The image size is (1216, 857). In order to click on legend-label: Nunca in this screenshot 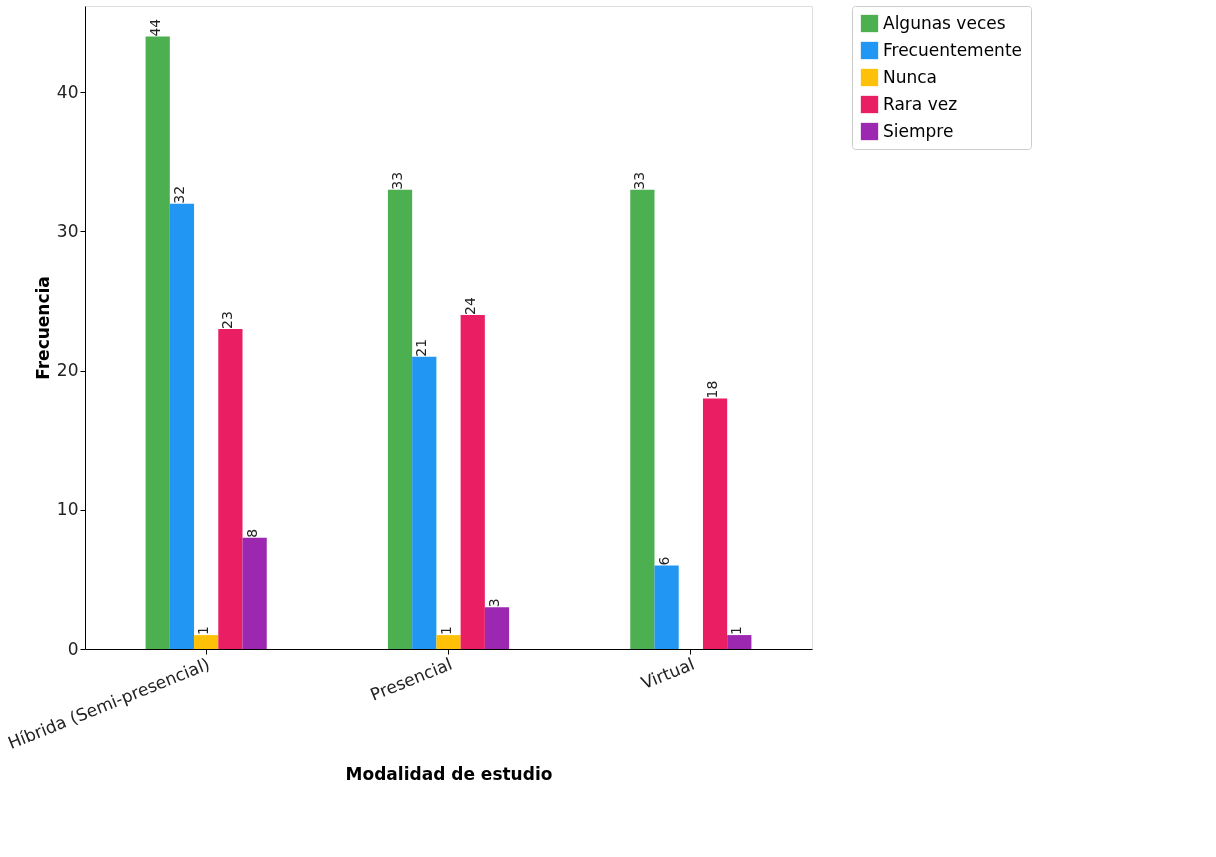, I will do `click(910, 76)`.